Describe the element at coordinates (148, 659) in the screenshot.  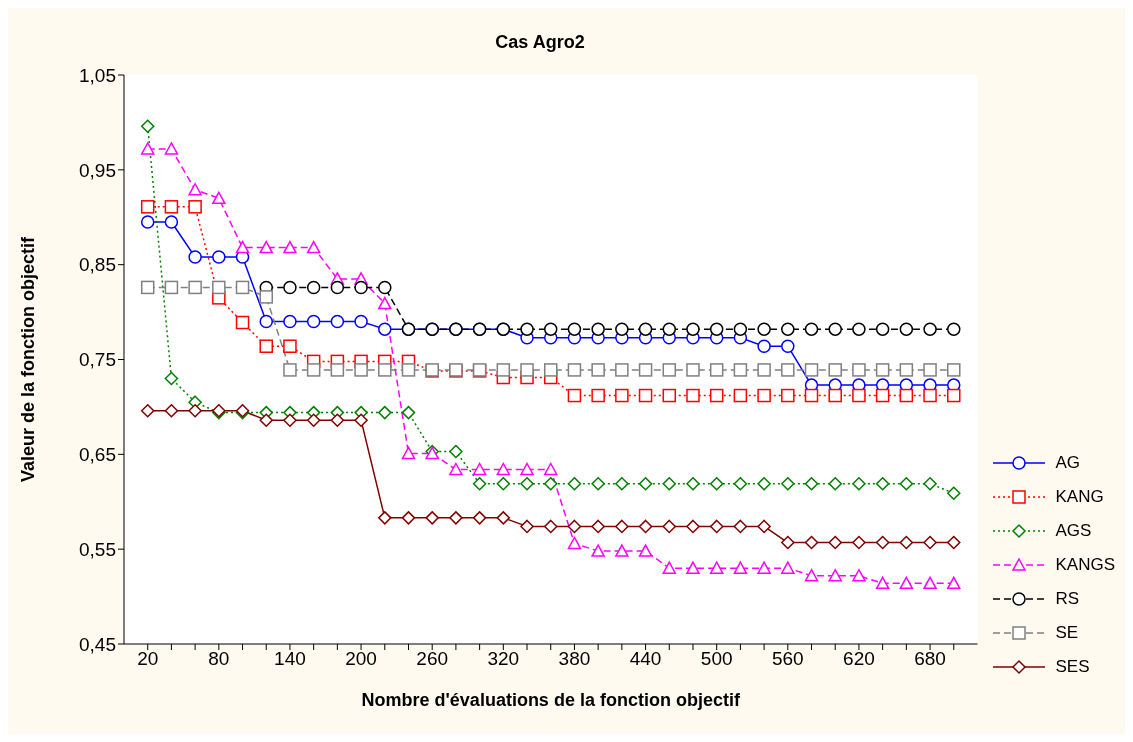
I see `x-tick-label: 20` at that location.